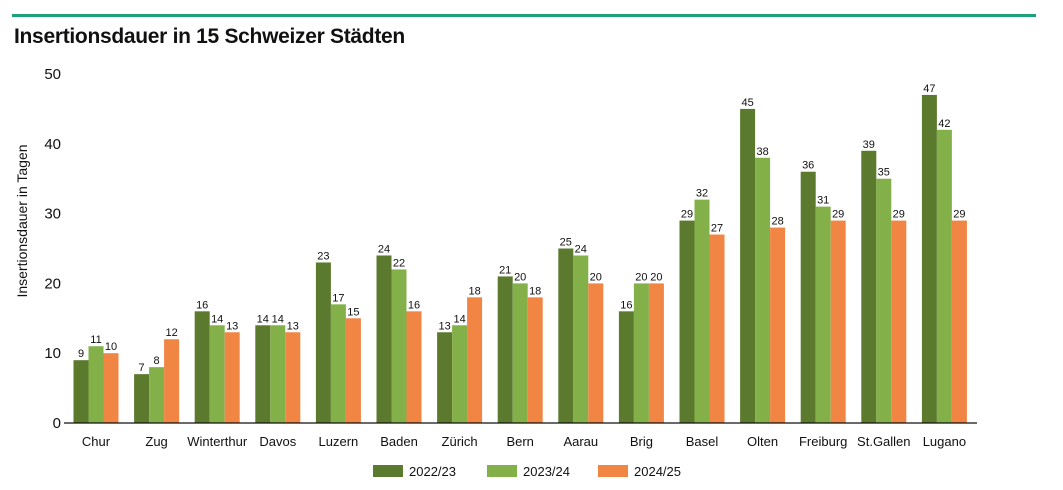 The height and width of the screenshot is (490, 1063). I want to click on x-tick-label: Aarau, so click(580, 441).